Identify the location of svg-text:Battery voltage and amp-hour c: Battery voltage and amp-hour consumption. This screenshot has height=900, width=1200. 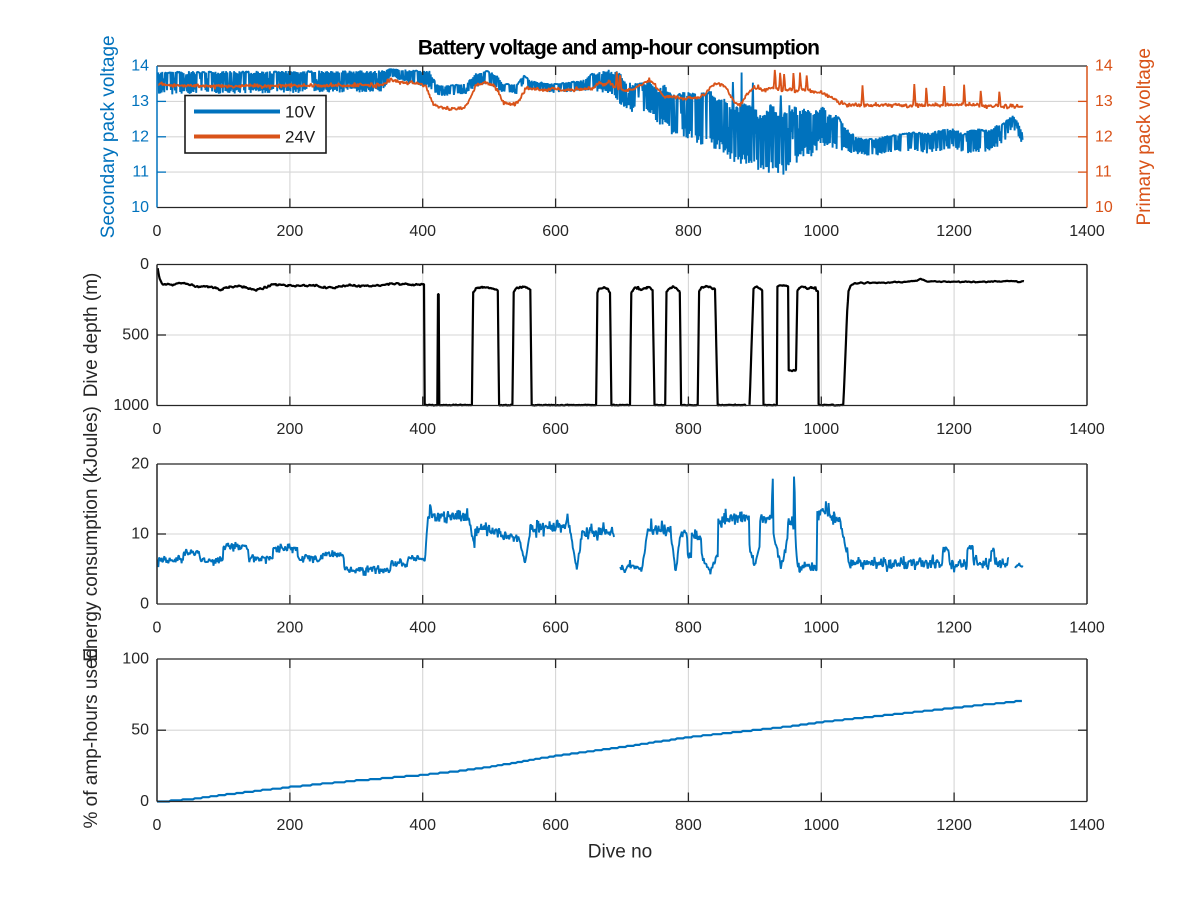
(618, 48).